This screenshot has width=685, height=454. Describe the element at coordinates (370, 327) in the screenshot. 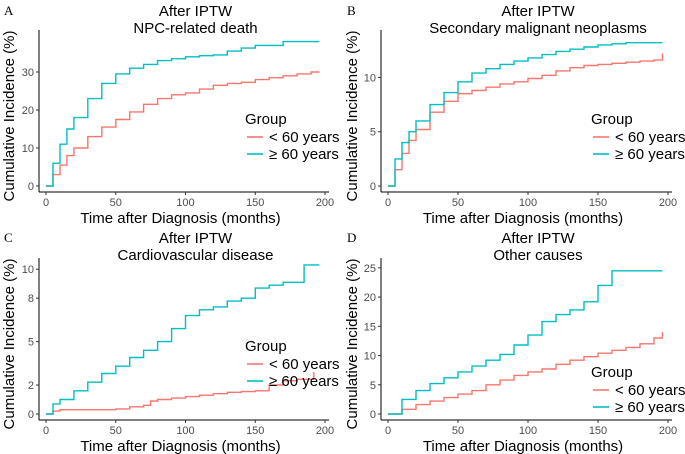

I see `y-tick-label: 15` at that location.